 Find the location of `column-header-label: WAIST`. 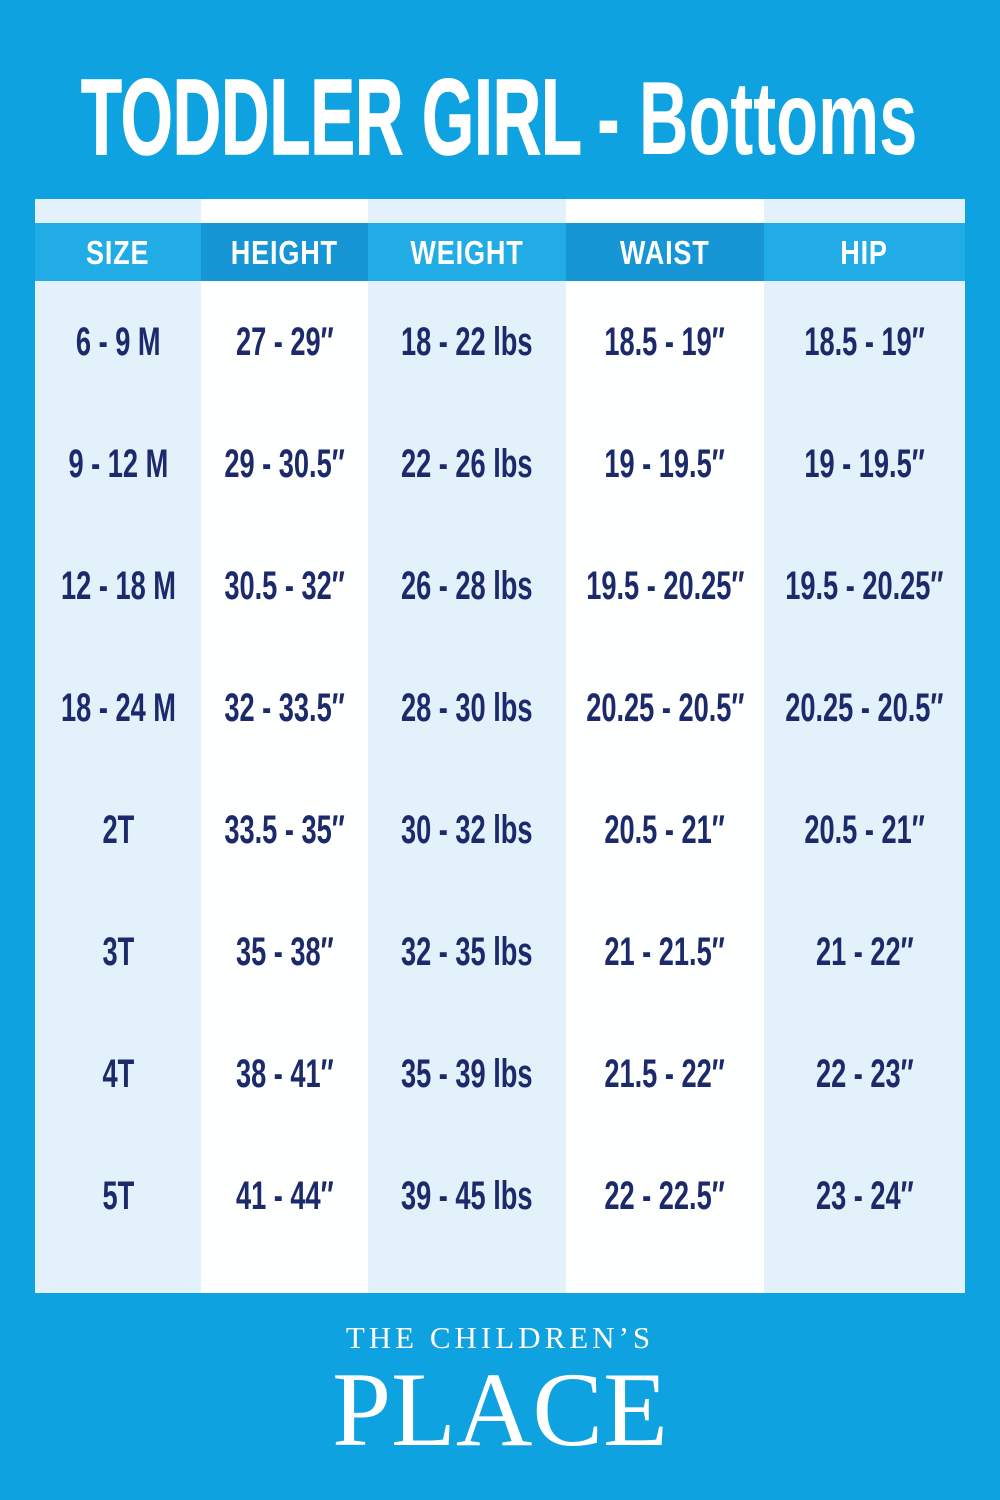

column-header-label: WAIST is located at coordinates (665, 252).